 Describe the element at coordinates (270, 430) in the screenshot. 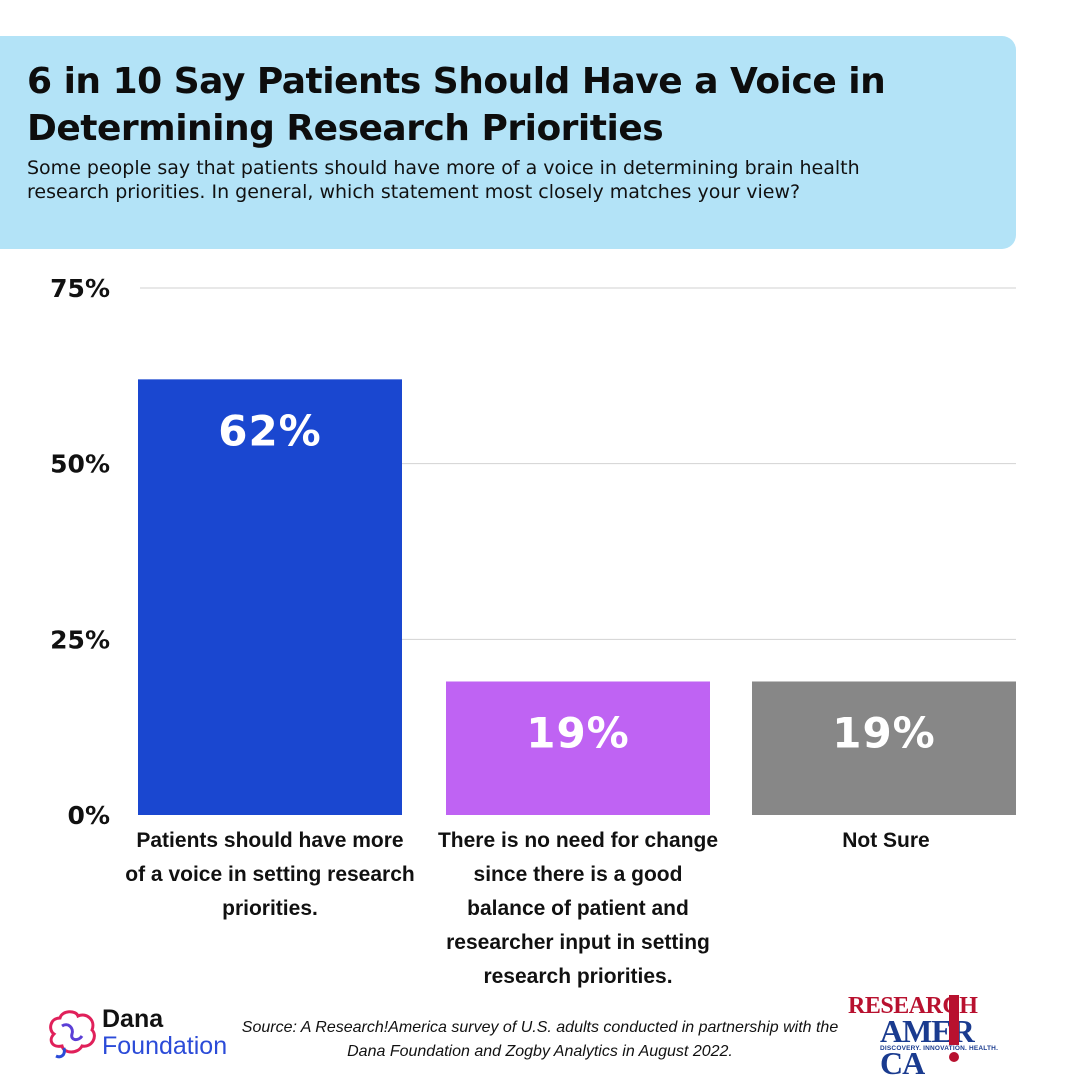

I see `bar-value-label: 62%` at that location.